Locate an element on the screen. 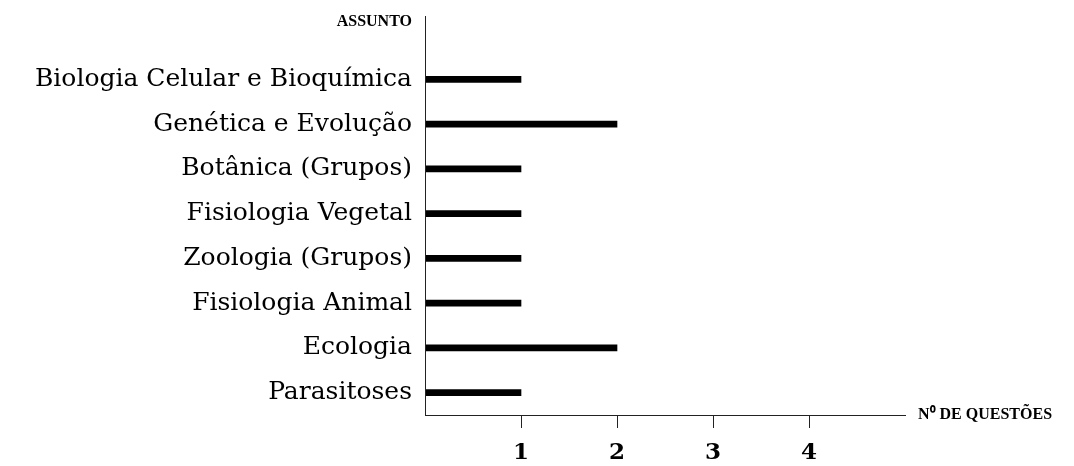 The image size is (1074, 466). y-tick-label: Biologia Celular e Bioquímica is located at coordinates (223, 77).